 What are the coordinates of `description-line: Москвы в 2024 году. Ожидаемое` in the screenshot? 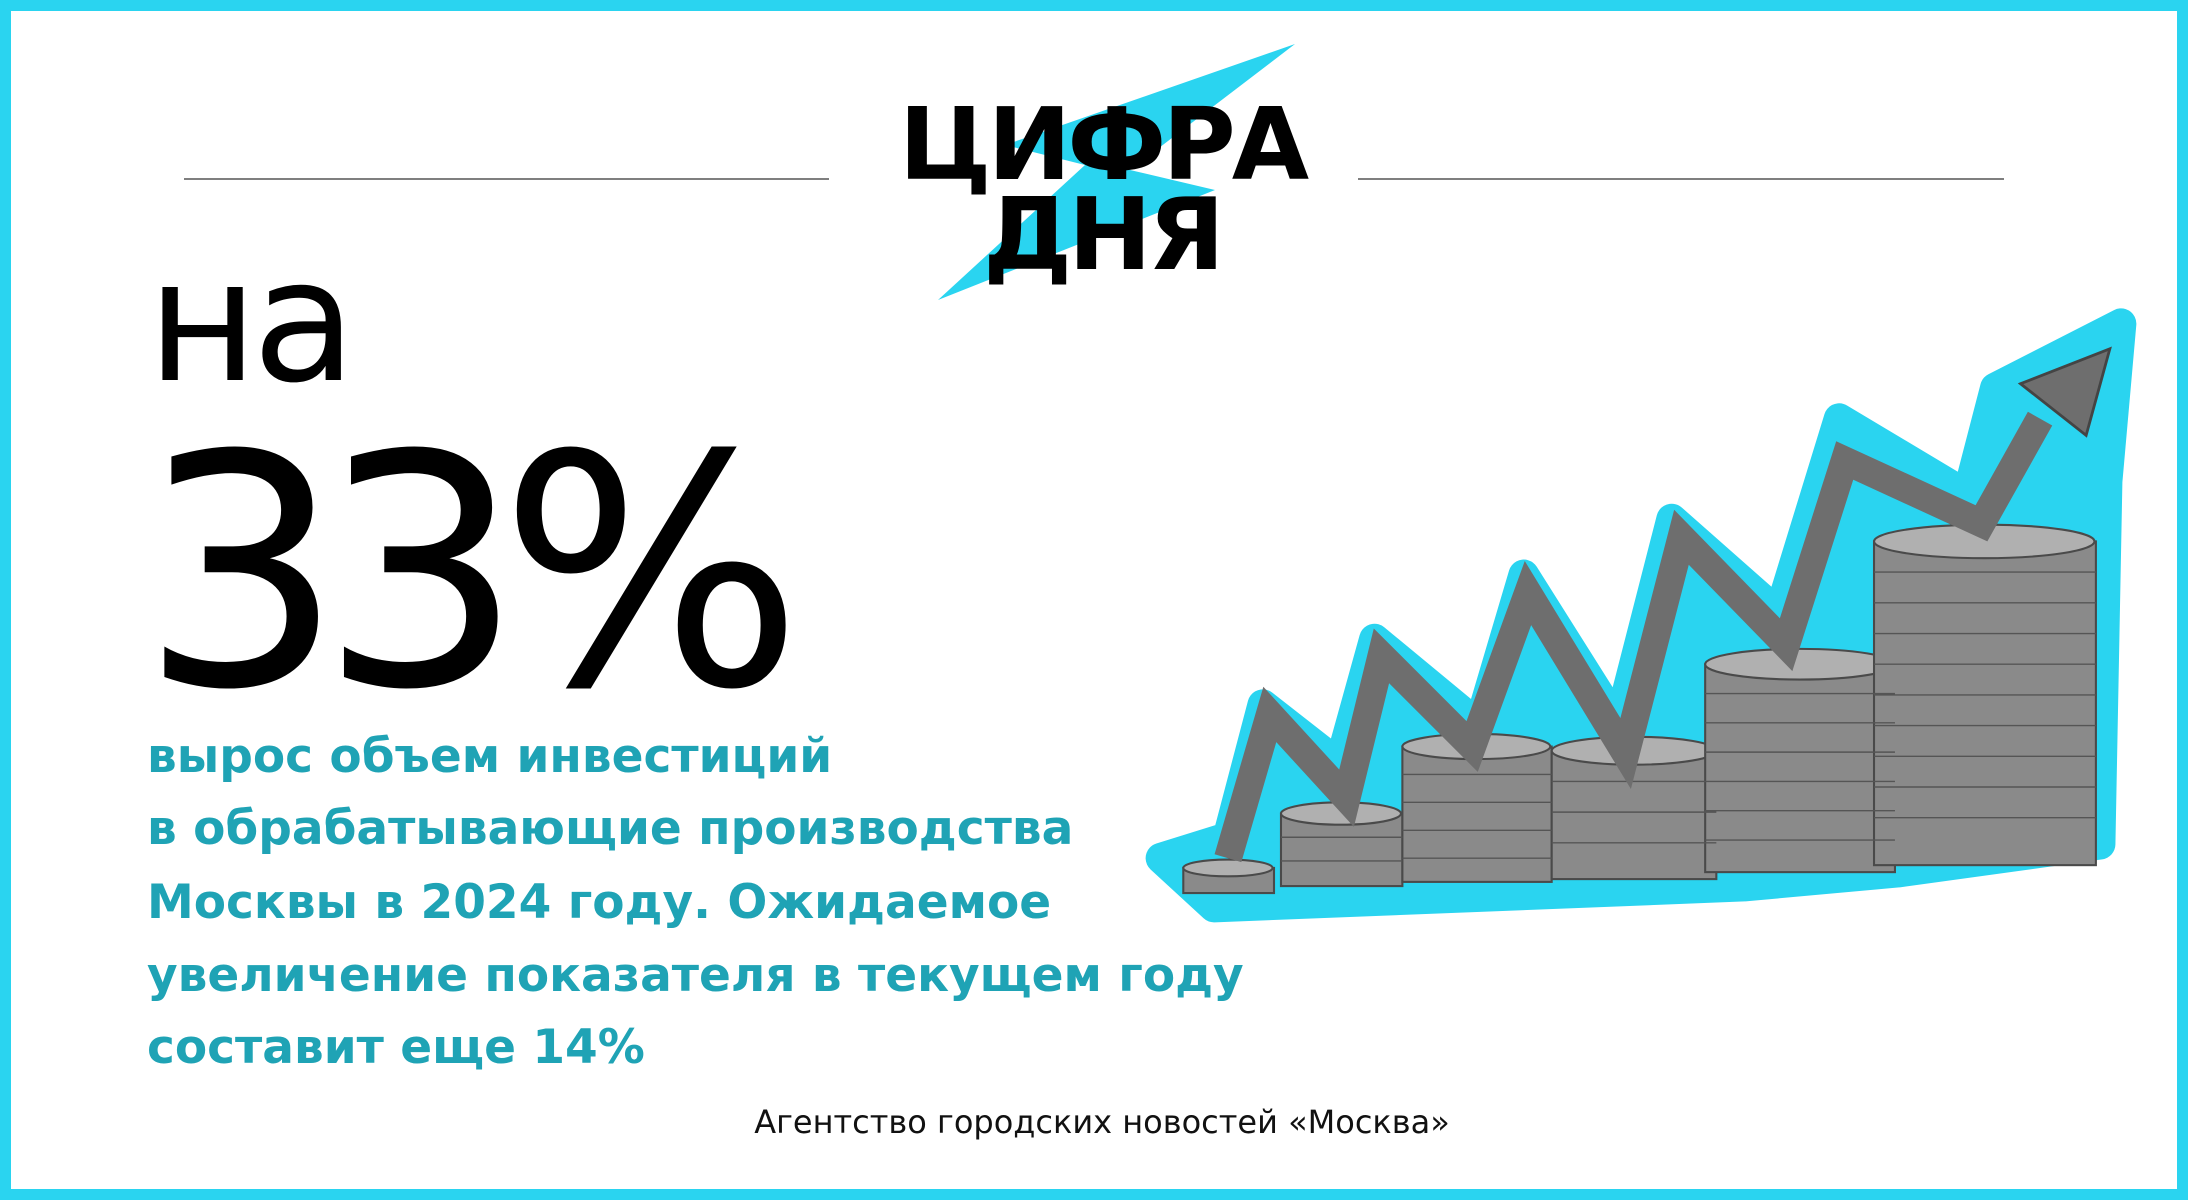 It's located at (599, 902).